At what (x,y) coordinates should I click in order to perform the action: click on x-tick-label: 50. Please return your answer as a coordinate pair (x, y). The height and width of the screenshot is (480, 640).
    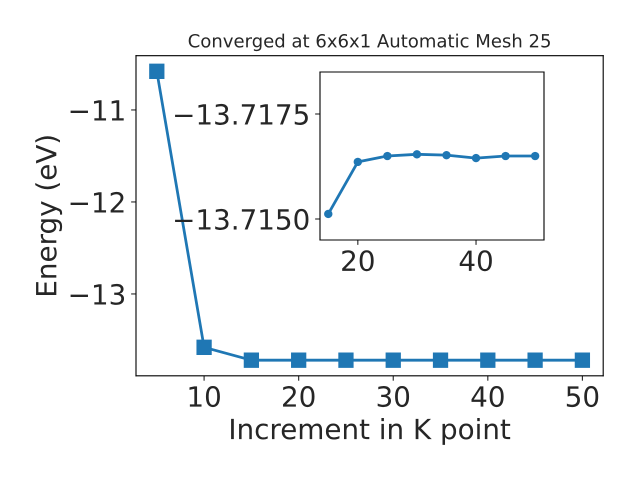
    Looking at the image, I should click on (582, 397).